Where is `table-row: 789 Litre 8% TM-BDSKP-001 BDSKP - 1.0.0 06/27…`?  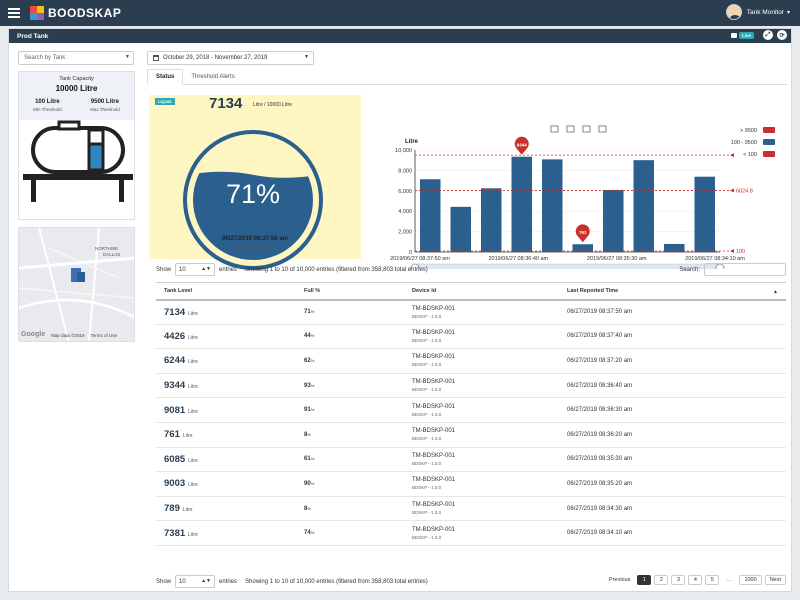 table-row: 789 Litre 8% TM-BDSKP-001 BDSKP - 1.0.0 06/27… is located at coordinates (471, 509).